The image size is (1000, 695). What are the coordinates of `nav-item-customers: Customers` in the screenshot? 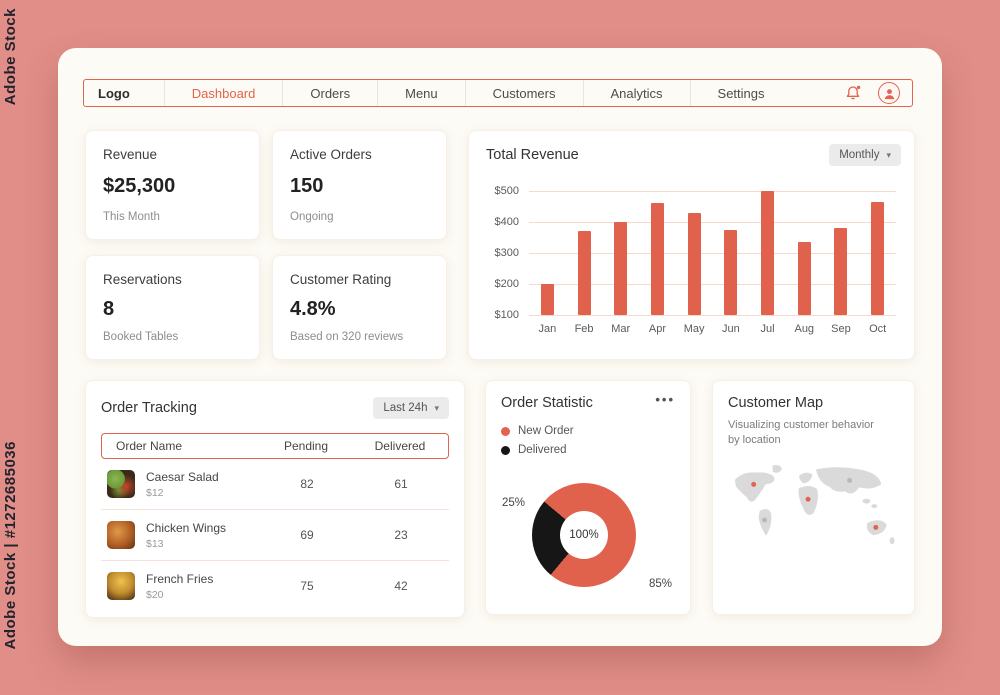 It's located at (523, 93).